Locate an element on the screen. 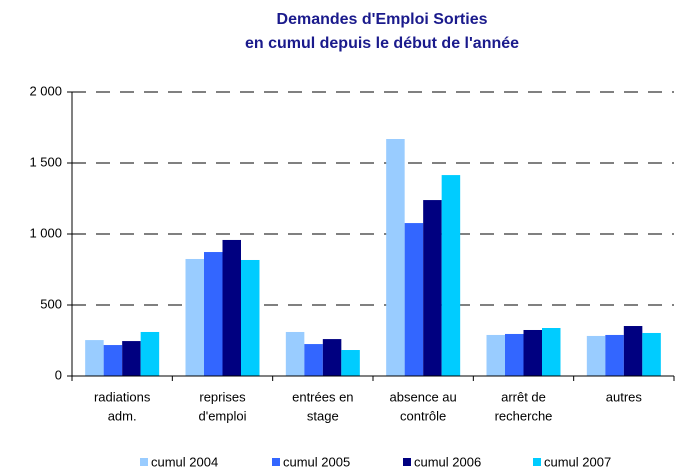 This screenshot has height=470, width=675. x-tick-label: radiations is located at coordinates (122, 396).